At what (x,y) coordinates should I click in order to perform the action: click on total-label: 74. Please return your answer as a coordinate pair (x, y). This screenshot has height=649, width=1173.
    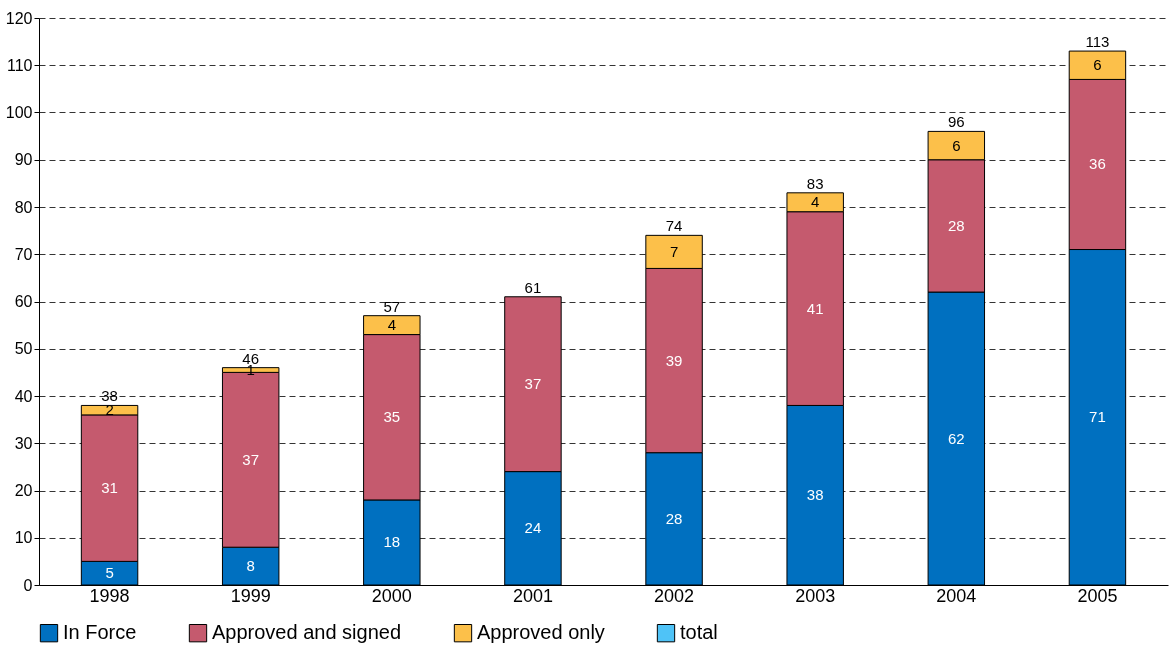
    Looking at the image, I should click on (674, 226).